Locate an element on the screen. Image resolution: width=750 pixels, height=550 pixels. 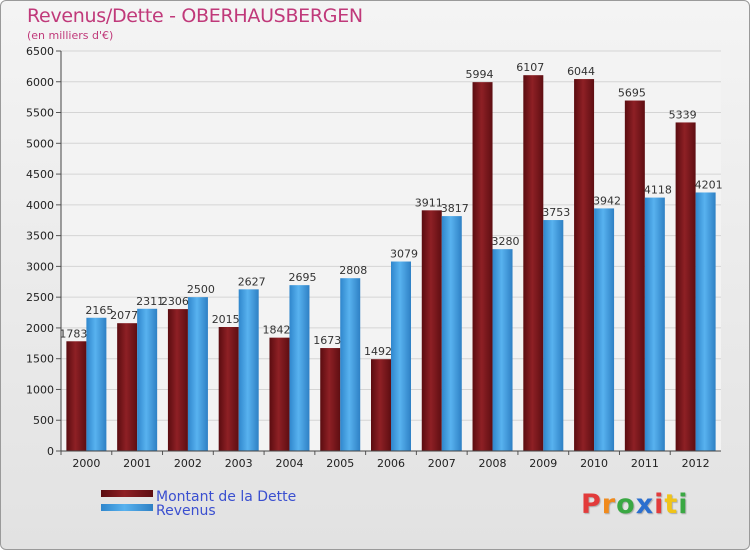
y-tick-label: 2000 is located at coordinates (40, 328).